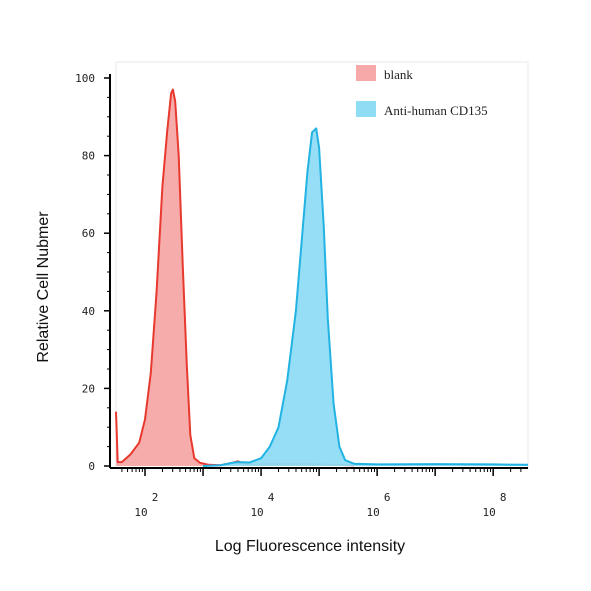 The width and height of the screenshot is (591, 591). Describe the element at coordinates (366, 73) in the screenshot. I see `legend-swatch-blank` at that location.